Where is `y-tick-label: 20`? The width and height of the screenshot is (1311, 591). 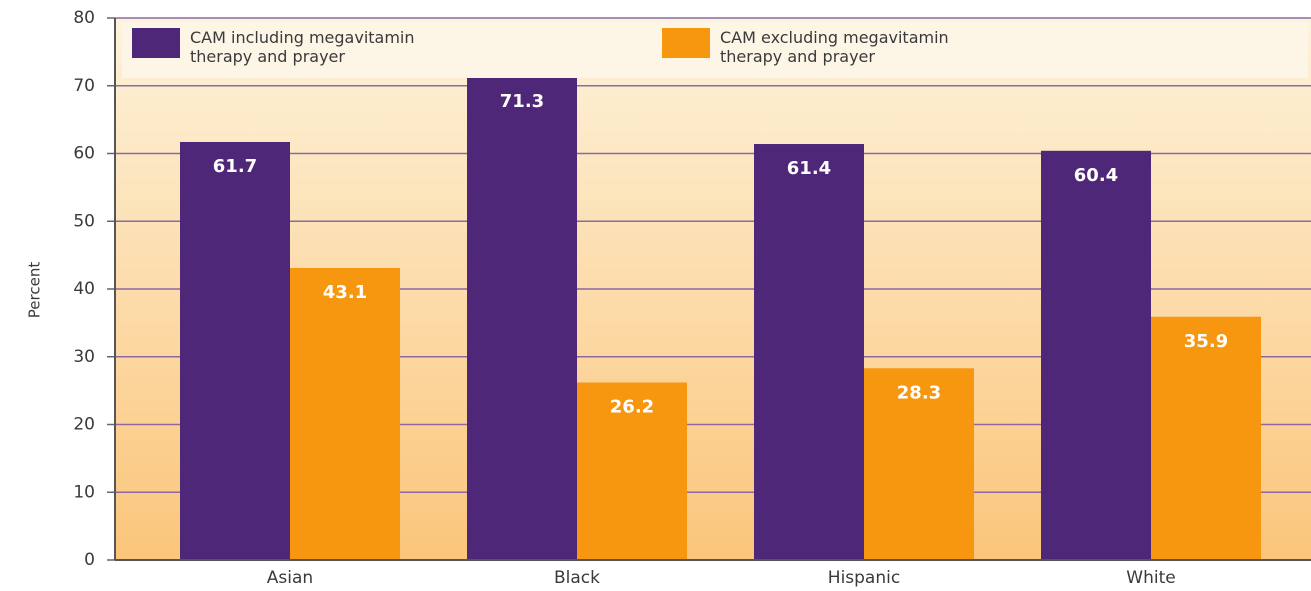 y-tick-label: 20 is located at coordinates (84, 425).